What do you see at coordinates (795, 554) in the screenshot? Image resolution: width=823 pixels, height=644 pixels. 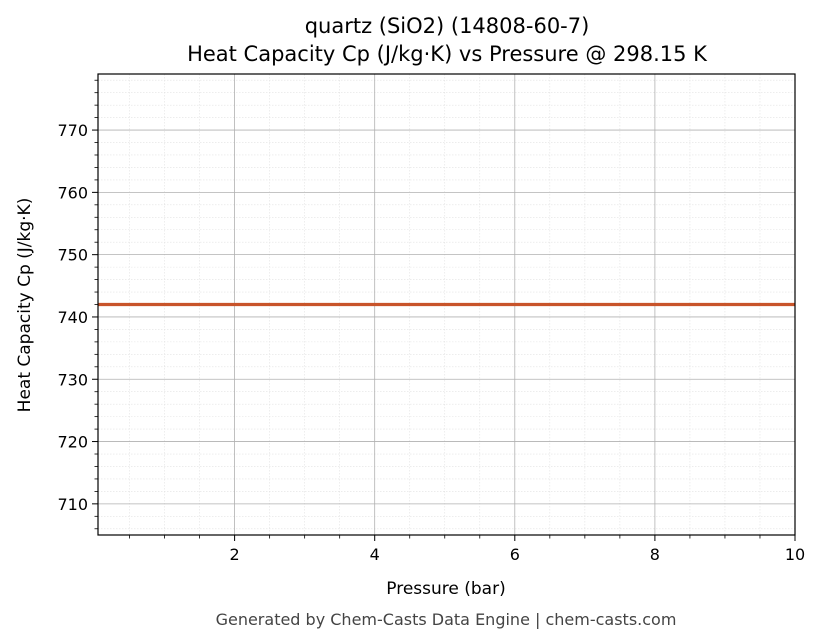 I see `x-tick-label: 10` at bounding box center [795, 554].